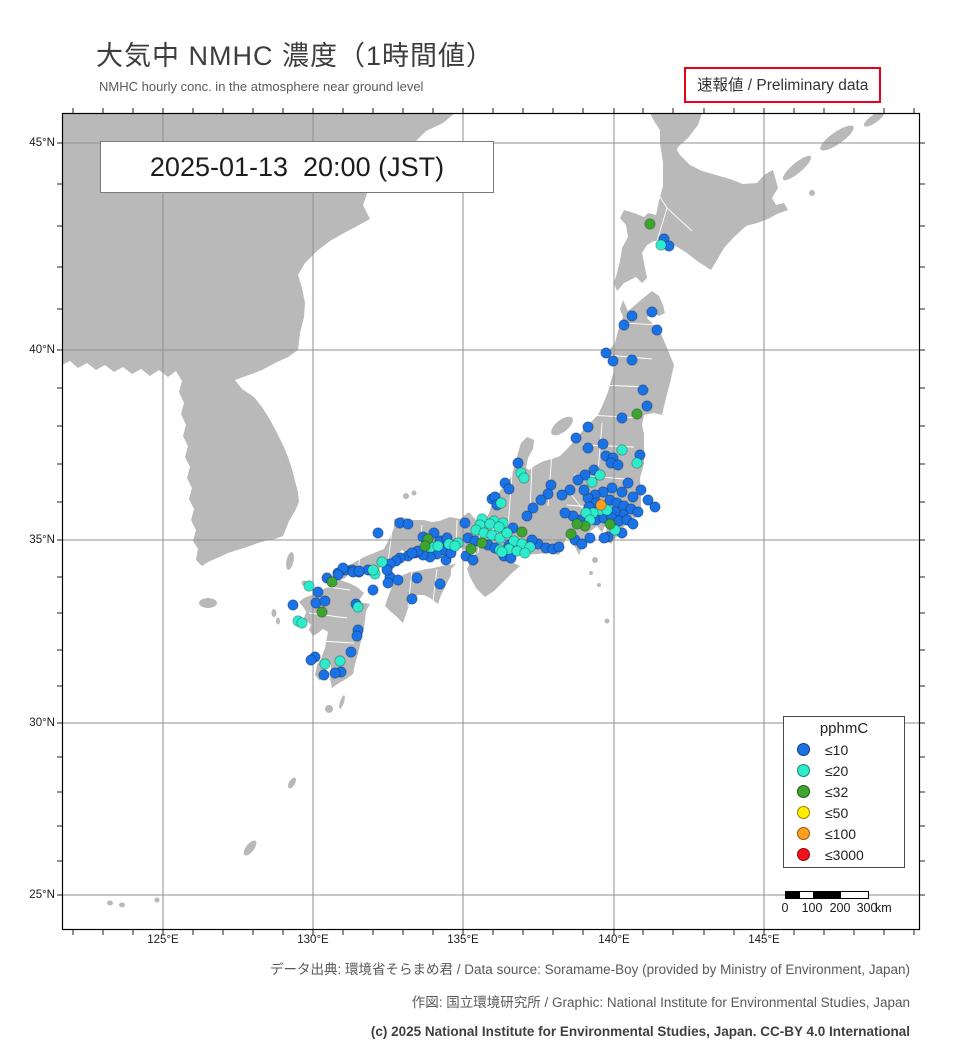  What do you see at coordinates (812, 193) in the screenshot?
I see `island-shikotan` at bounding box center [812, 193].